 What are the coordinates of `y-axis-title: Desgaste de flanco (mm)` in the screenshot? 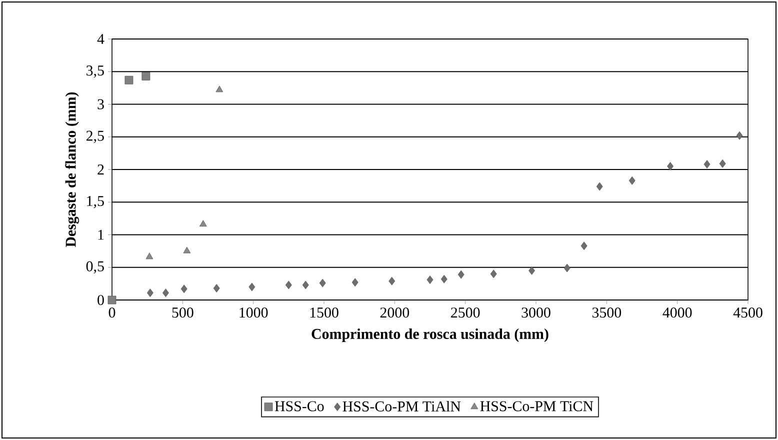 It's located at (72, 170).